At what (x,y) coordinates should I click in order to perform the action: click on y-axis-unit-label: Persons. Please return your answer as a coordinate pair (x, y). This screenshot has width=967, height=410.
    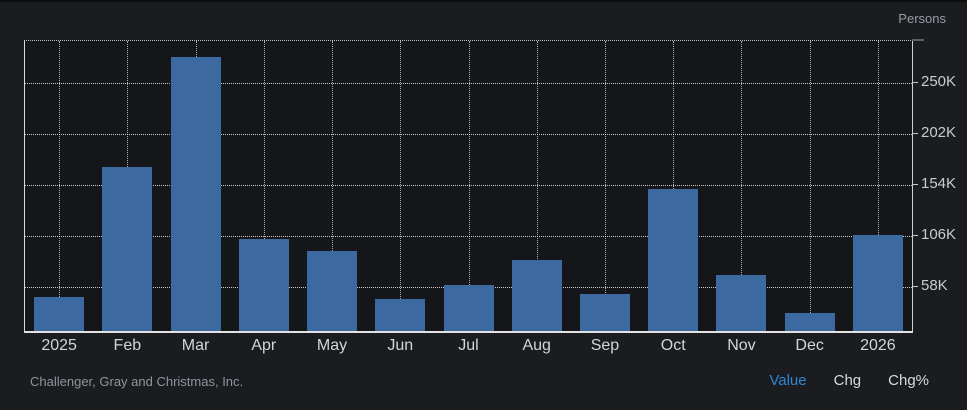
    Looking at the image, I should click on (922, 18).